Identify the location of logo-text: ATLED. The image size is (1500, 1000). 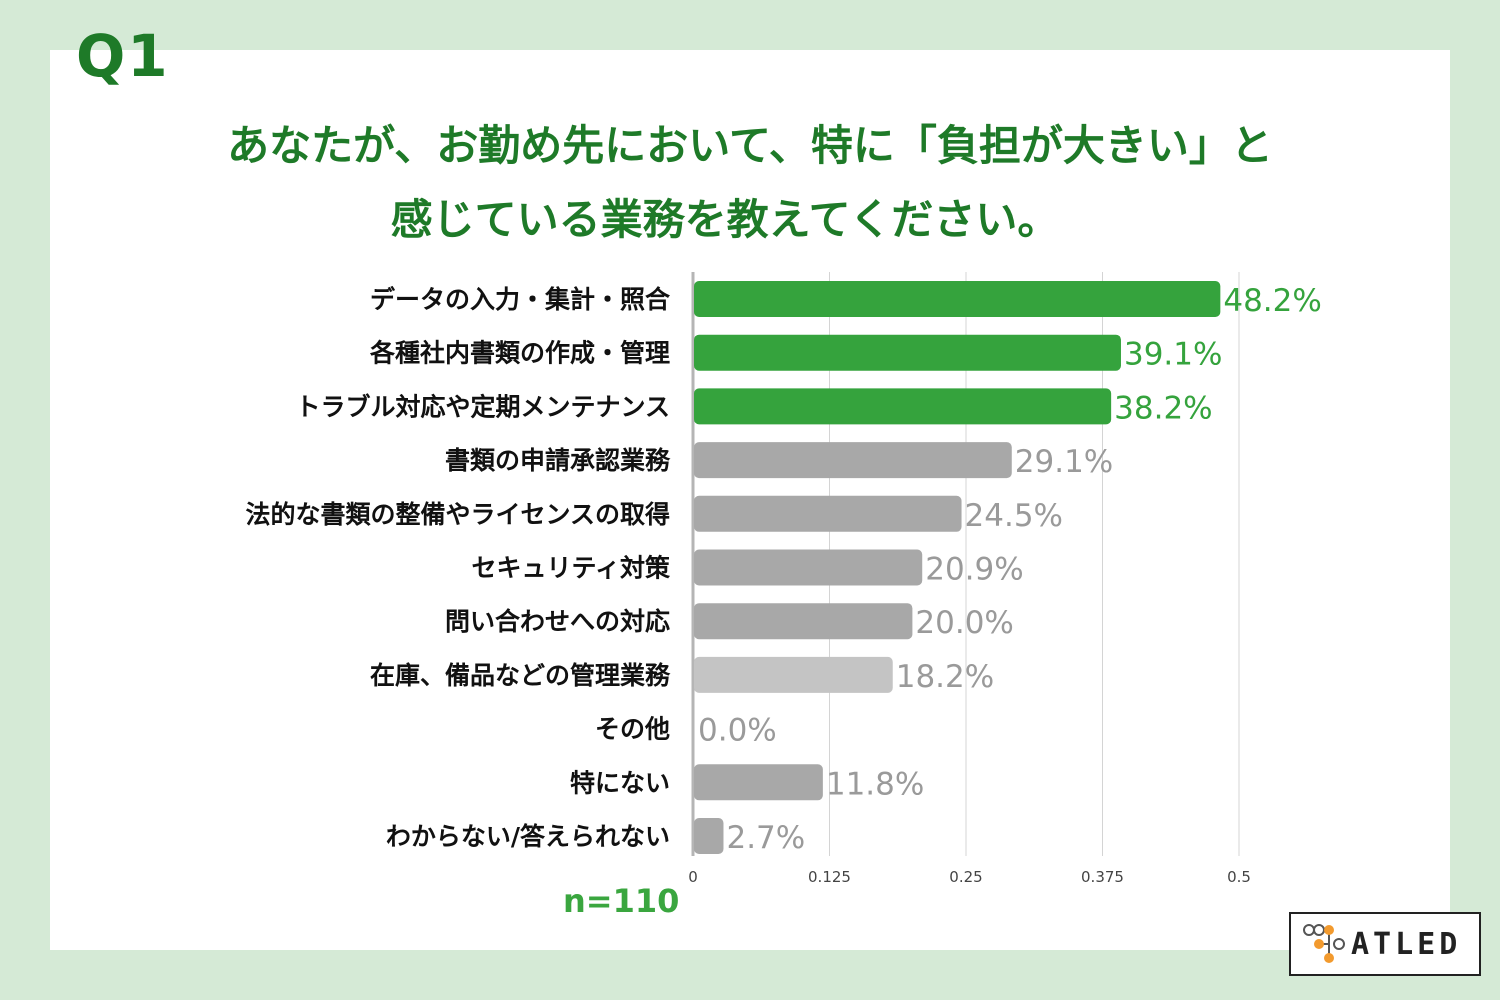
(1406, 944).